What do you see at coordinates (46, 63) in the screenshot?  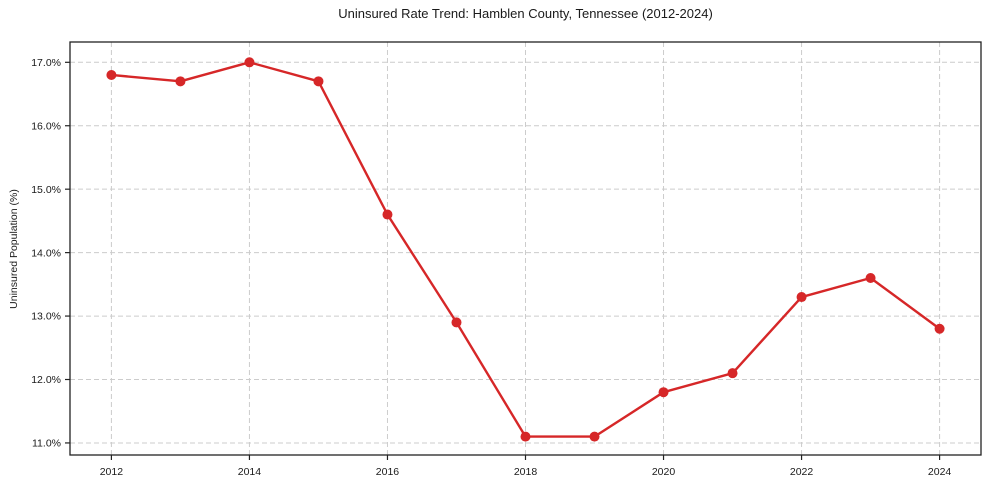 I see `y-tick-label: 17.0%` at bounding box center [46, 63].